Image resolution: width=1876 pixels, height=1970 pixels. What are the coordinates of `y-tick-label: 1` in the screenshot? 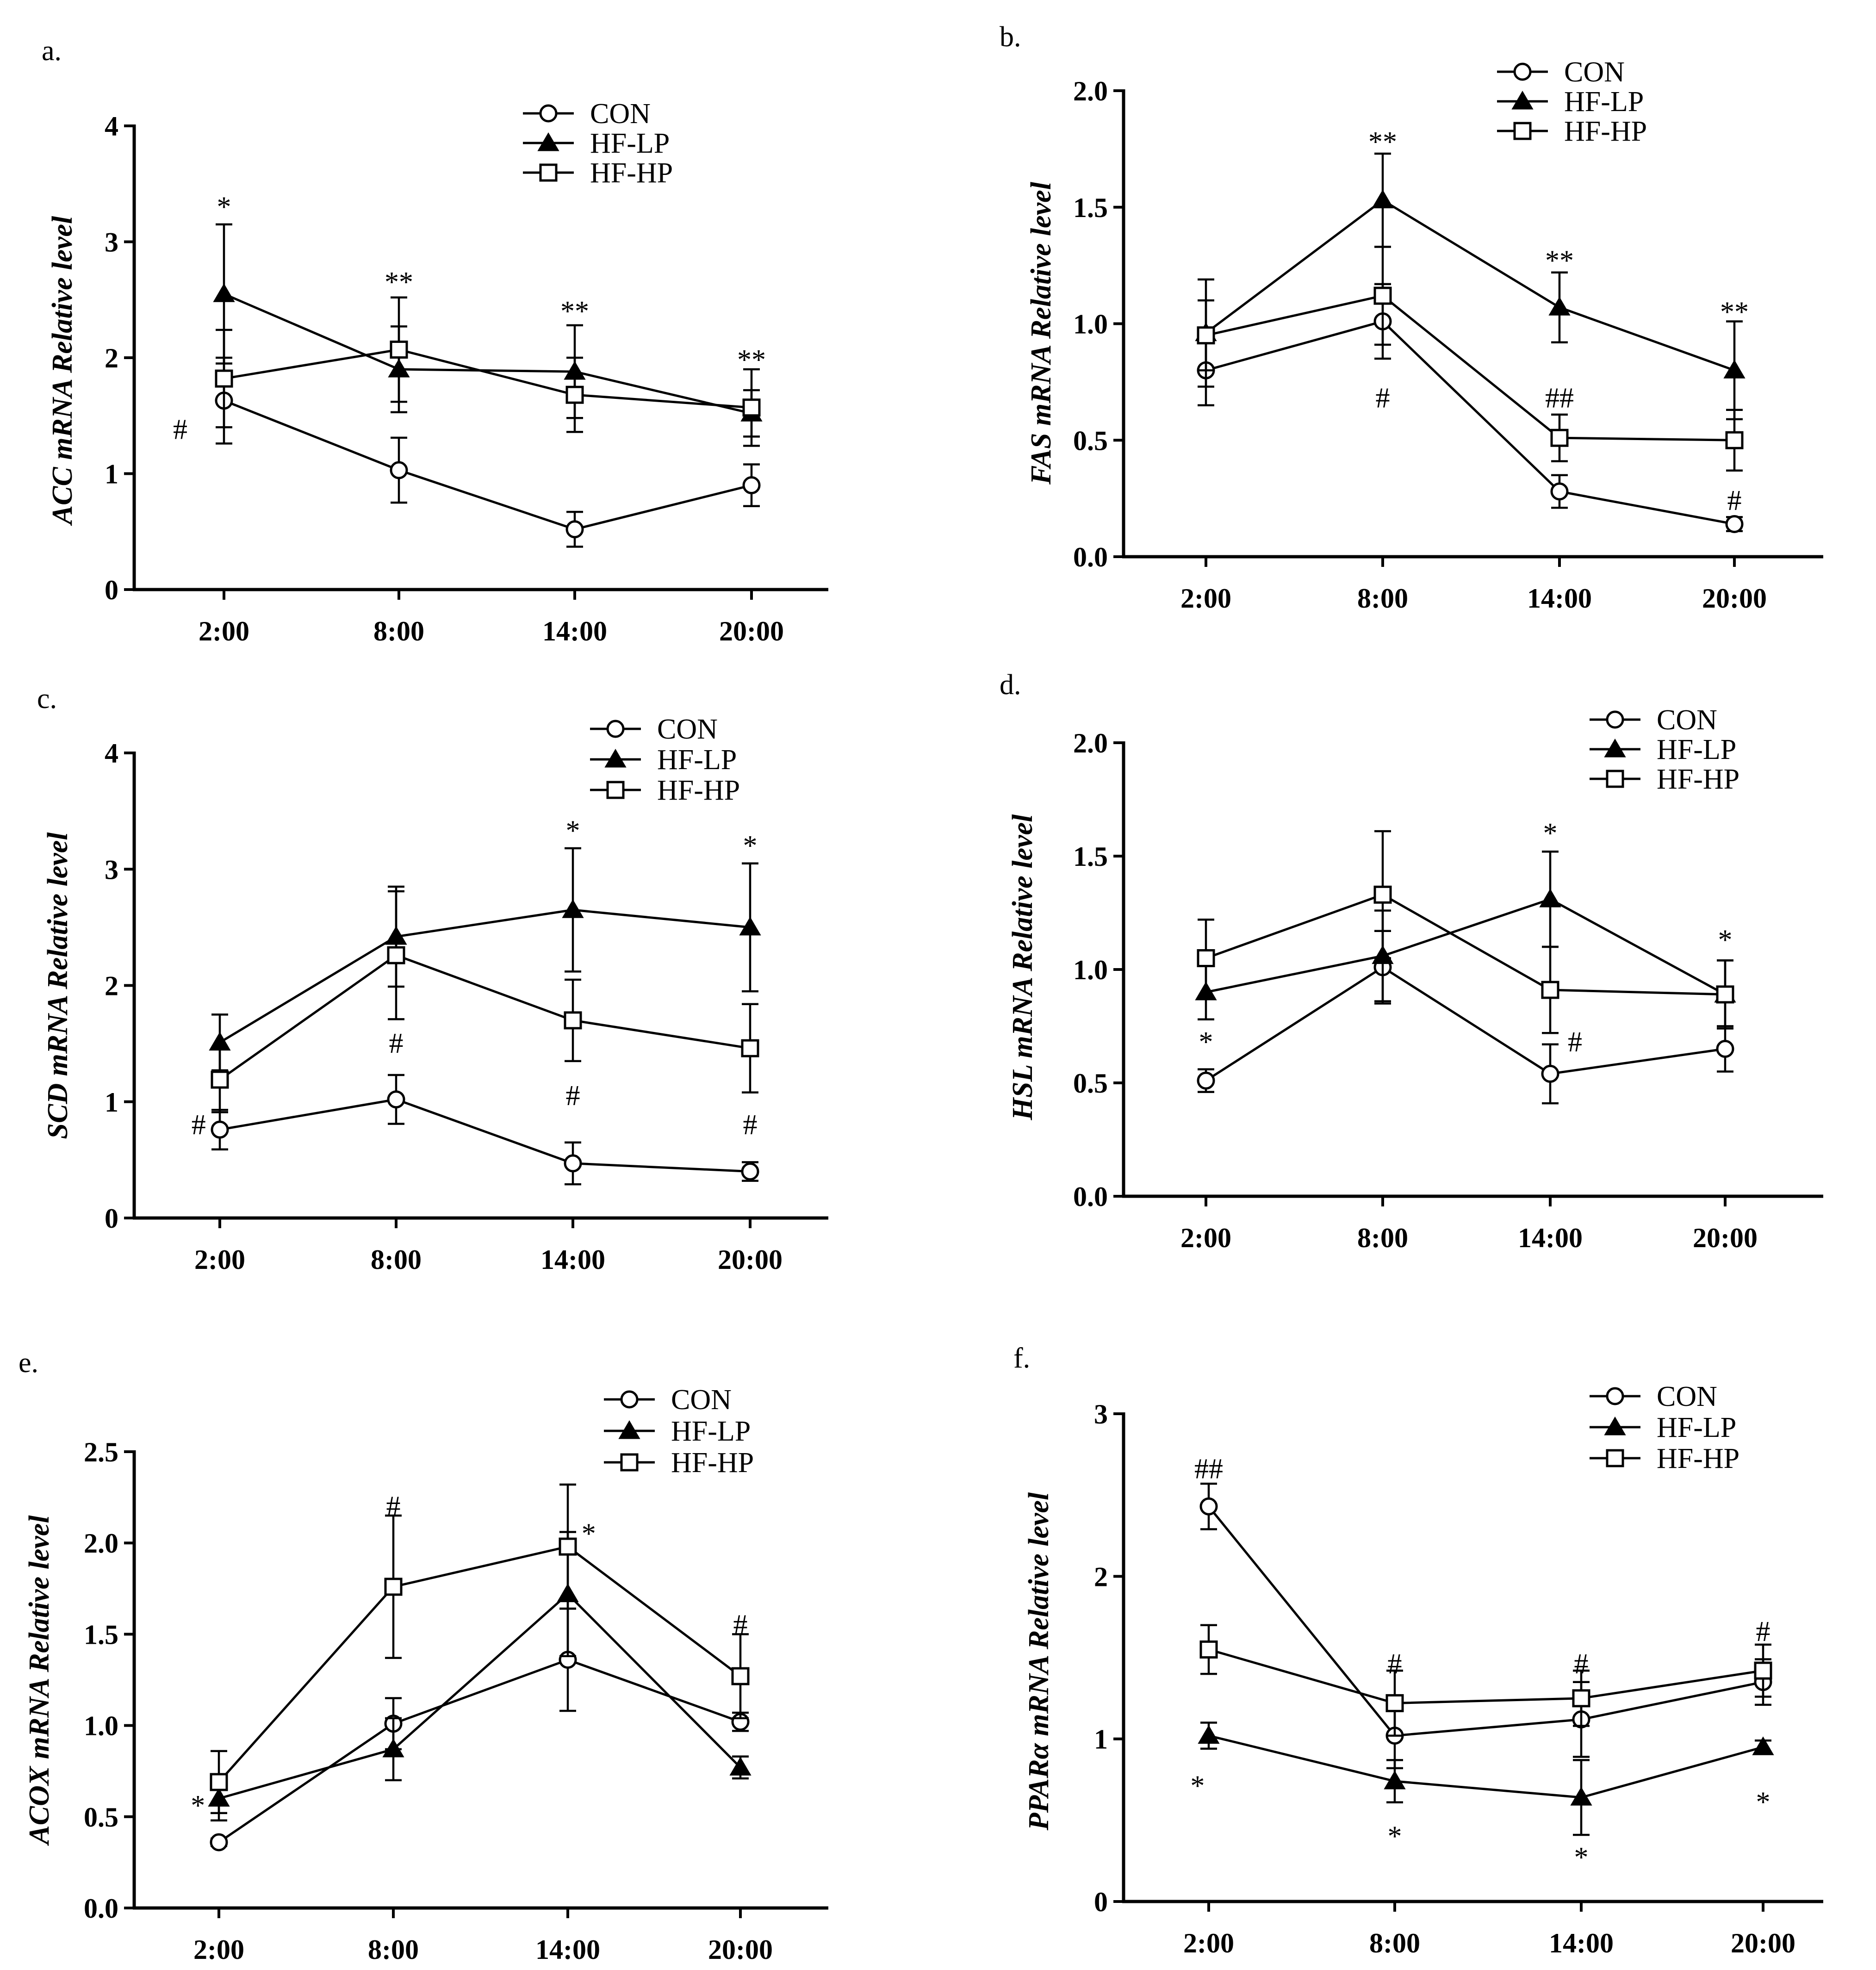 It's located at (111, 1102).